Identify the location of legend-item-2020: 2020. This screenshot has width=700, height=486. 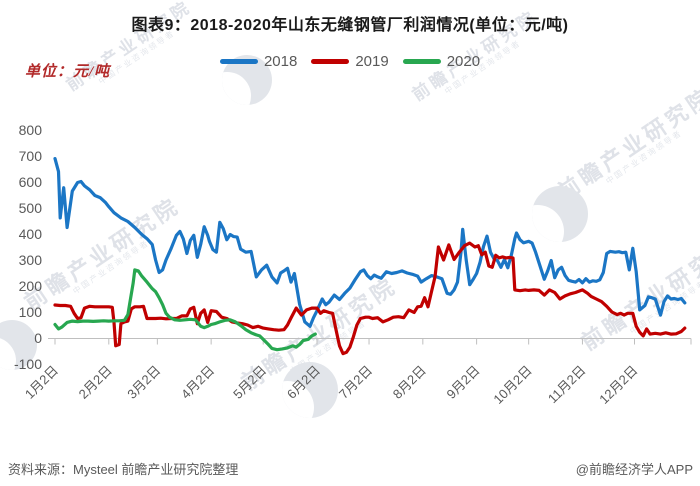
(441, 61).